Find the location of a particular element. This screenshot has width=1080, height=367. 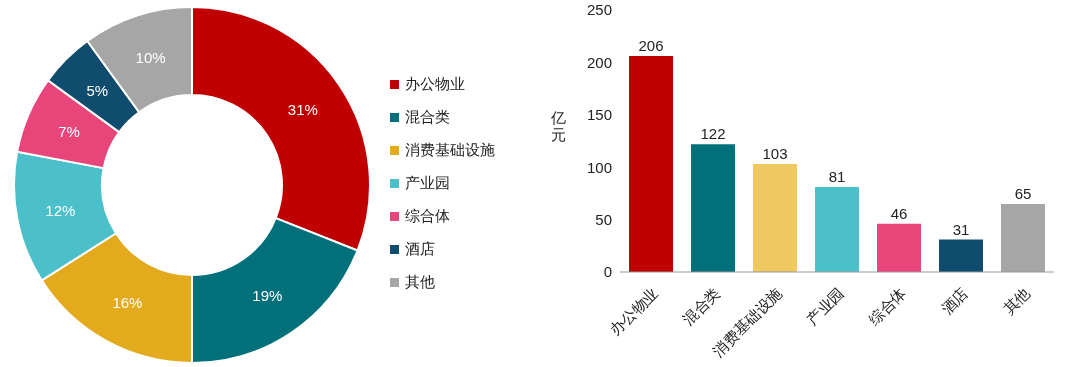

legend-label: 产业园 is located at coordinates (427, 183).